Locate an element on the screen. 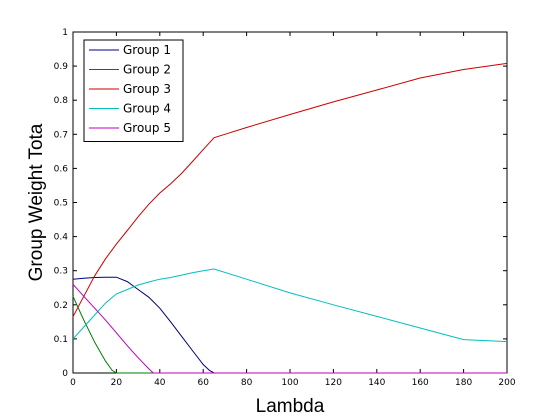 The height and width of the screenshot is (420, 560). y-tick-label-5: 0.5 is located at coordinates (61, 204).